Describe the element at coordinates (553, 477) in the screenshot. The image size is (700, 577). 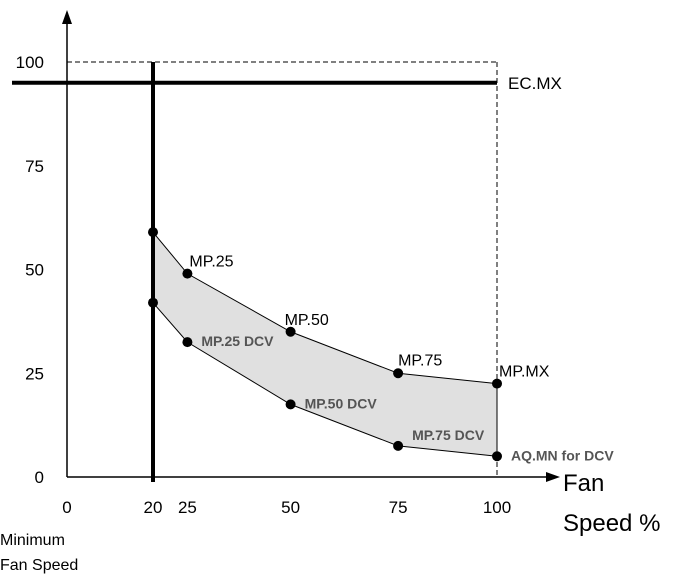
I see `x-axis-arrow` at that location.